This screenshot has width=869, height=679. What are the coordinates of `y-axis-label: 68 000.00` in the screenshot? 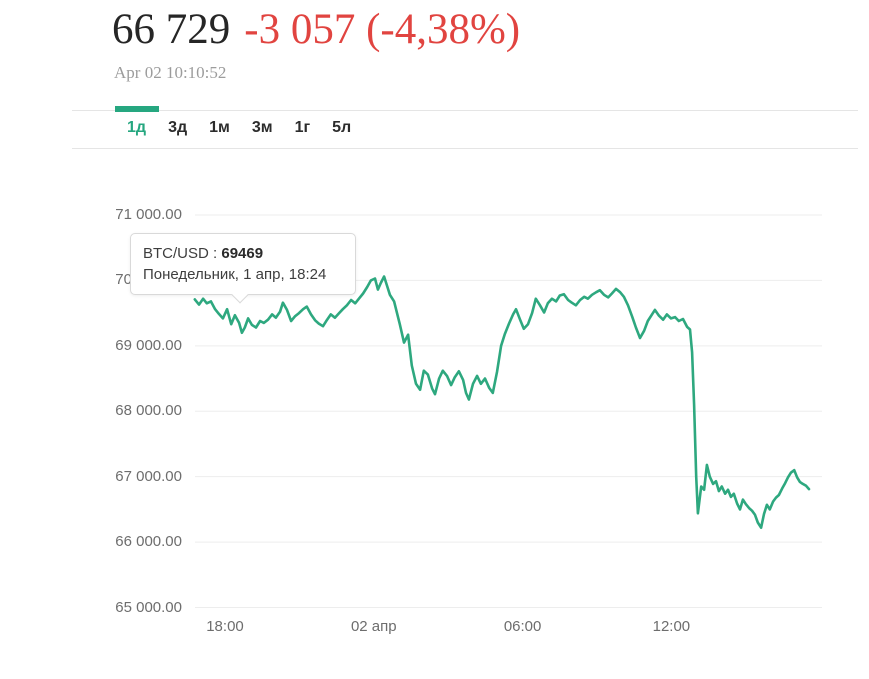 It's located at (148, 411).